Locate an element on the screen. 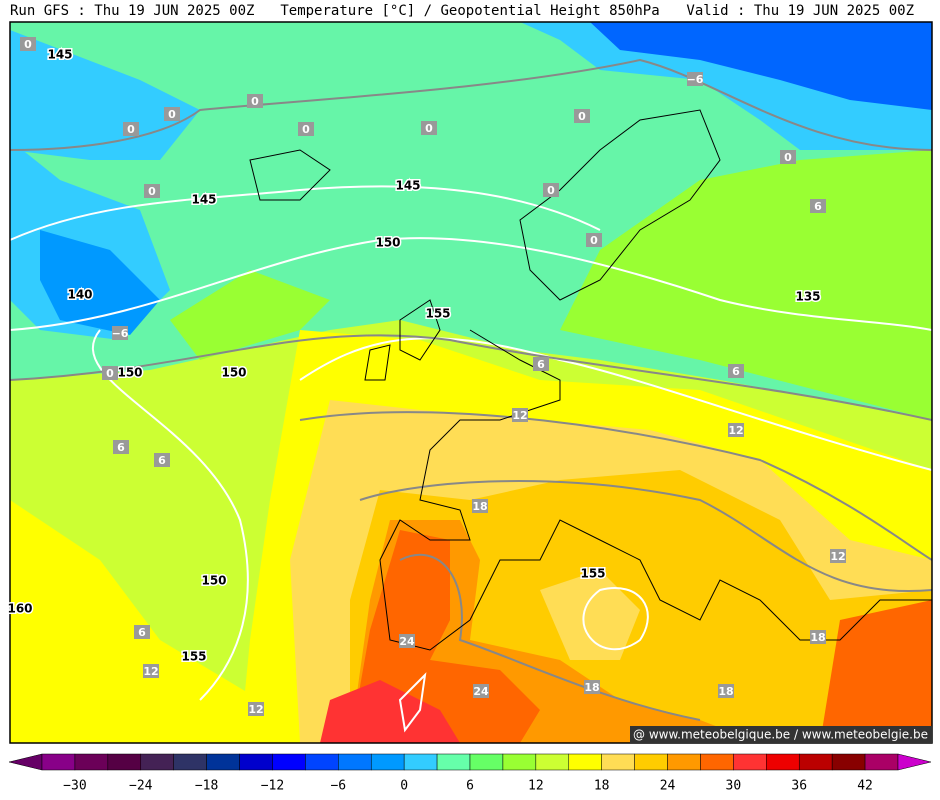 The image size is (940, 800). height-label: 140 is located at coordinates (79, 295).